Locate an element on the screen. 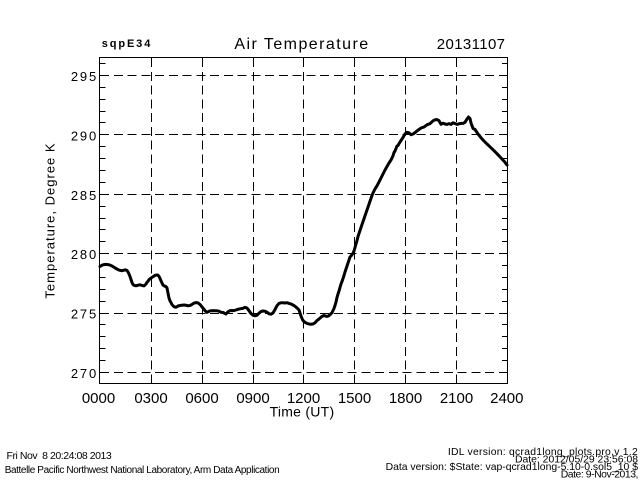 The width and height of the screenshot is (640, 480). svg-text: 1800 is located at coordinates (405, 398).